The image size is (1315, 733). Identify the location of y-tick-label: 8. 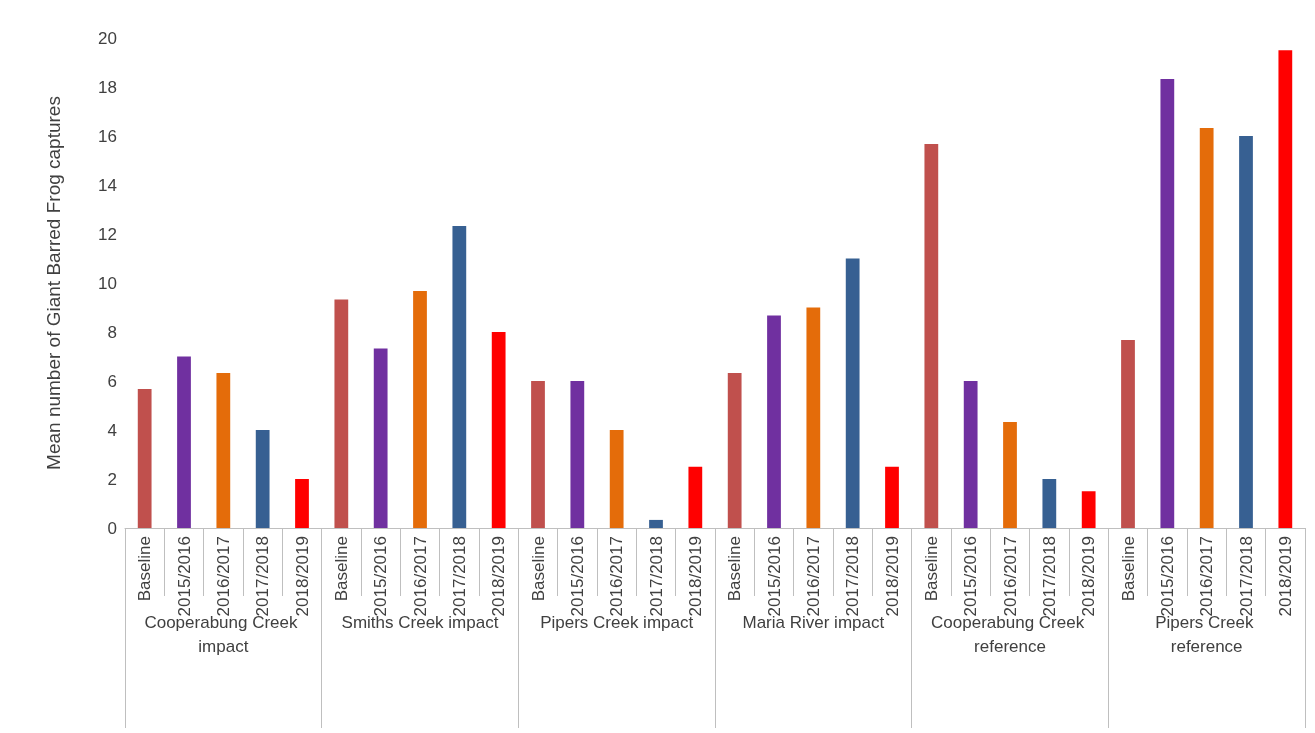
(112, 332).